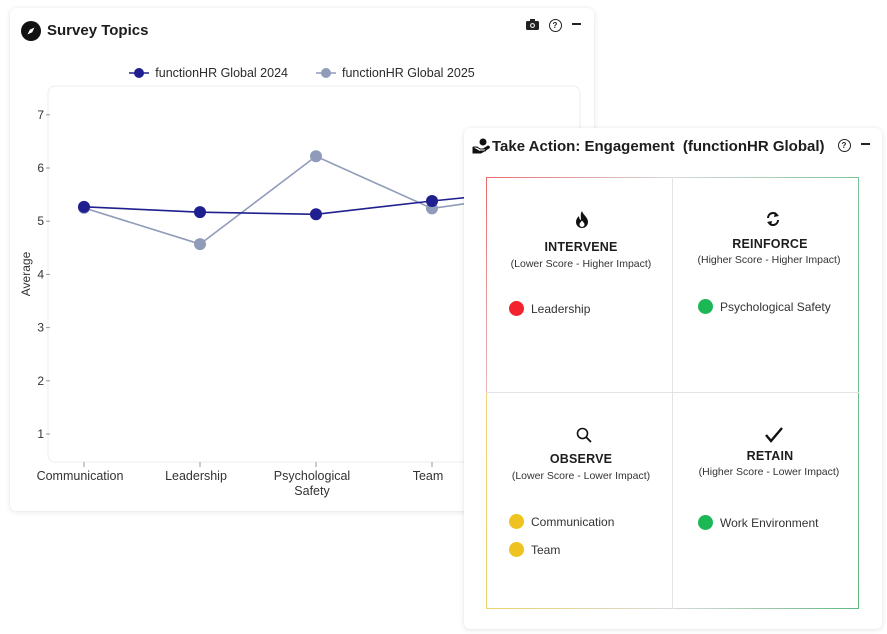 The width and height of the screenshot is (887, 634). What do you see at coordinates (579, 177) in the screenshot?
I see `matrix-border-top-left` at bounding box center [579, 177].